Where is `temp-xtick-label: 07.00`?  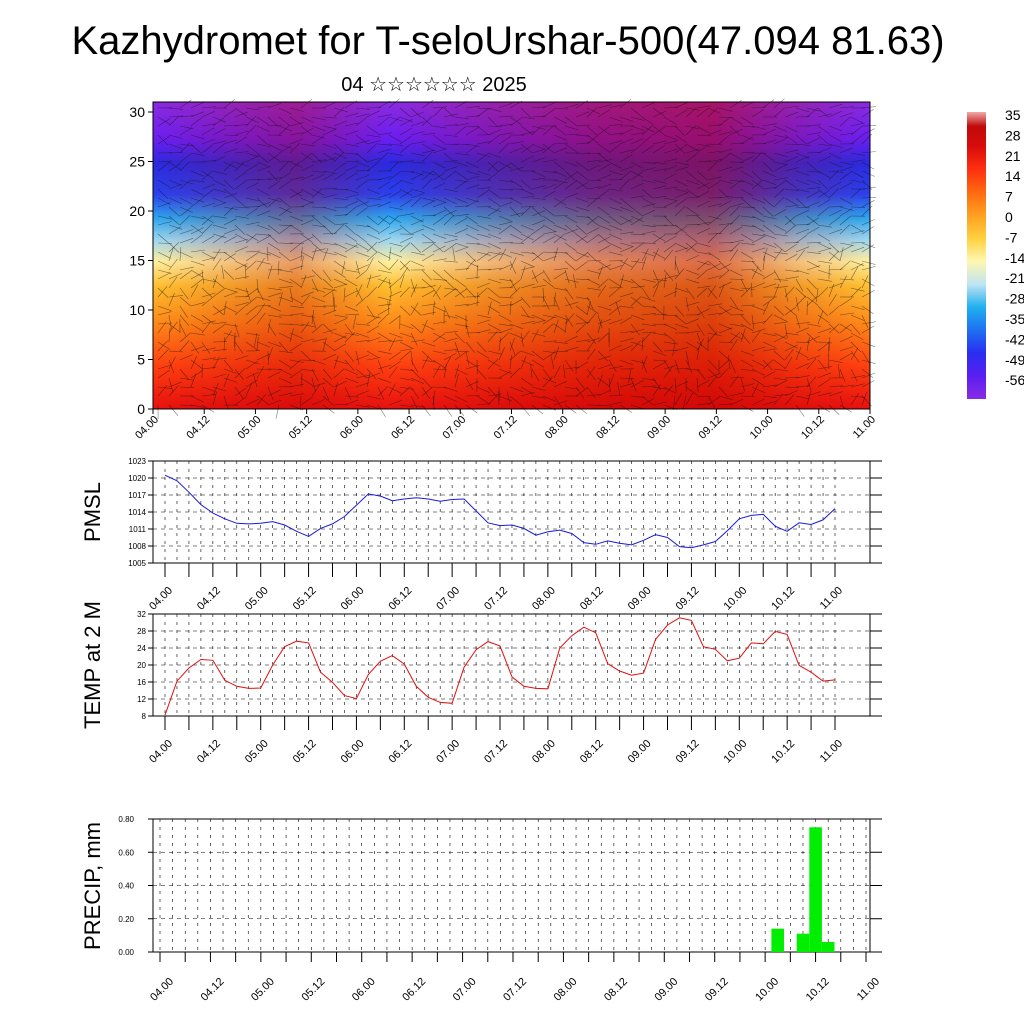
temp-xtick-label: 07.00 is located at coordinates (448, 752).